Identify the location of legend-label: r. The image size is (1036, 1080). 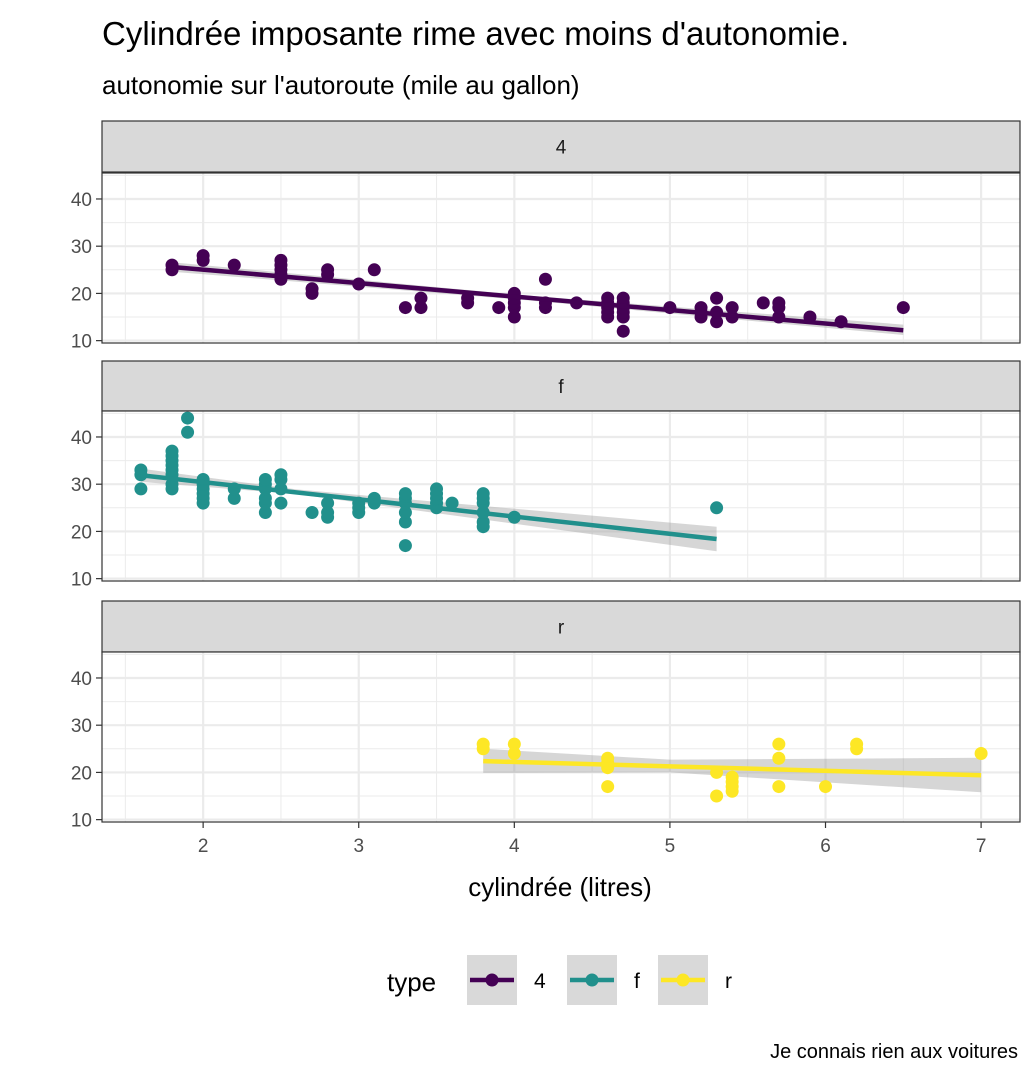
(728, 981).